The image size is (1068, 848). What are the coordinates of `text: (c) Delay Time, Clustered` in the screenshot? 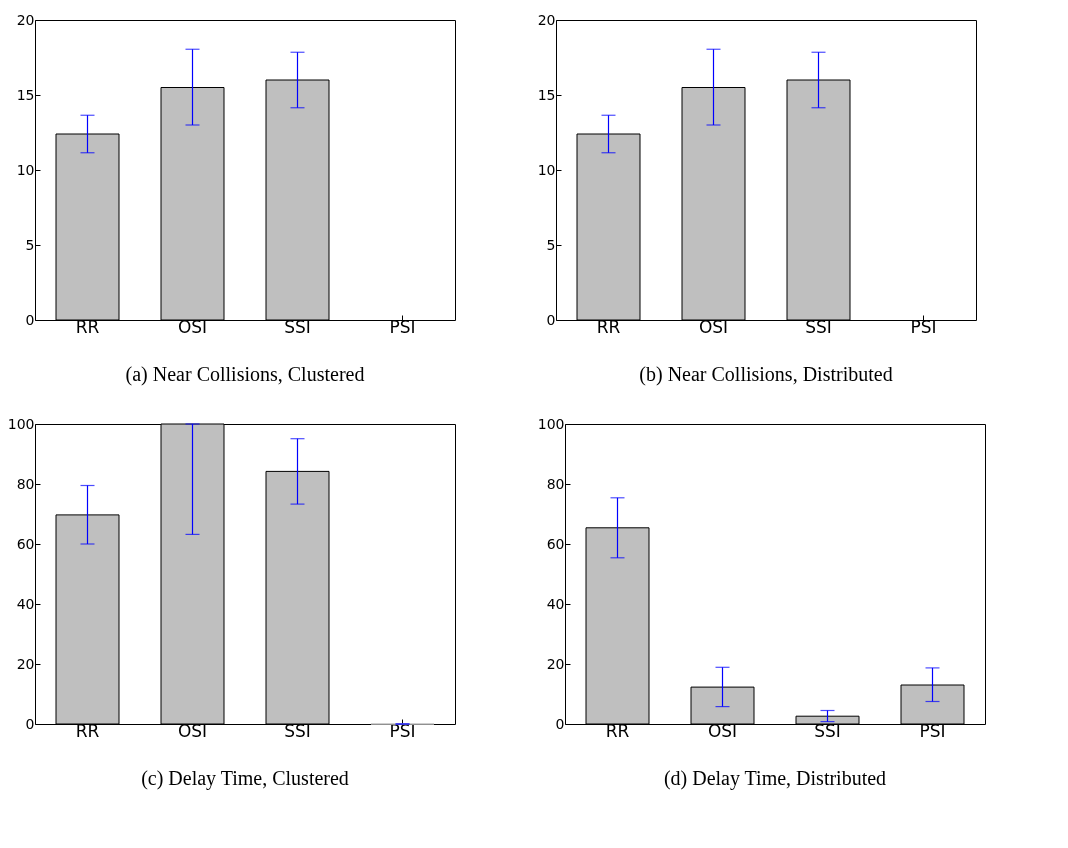 It's located at (245, 778).